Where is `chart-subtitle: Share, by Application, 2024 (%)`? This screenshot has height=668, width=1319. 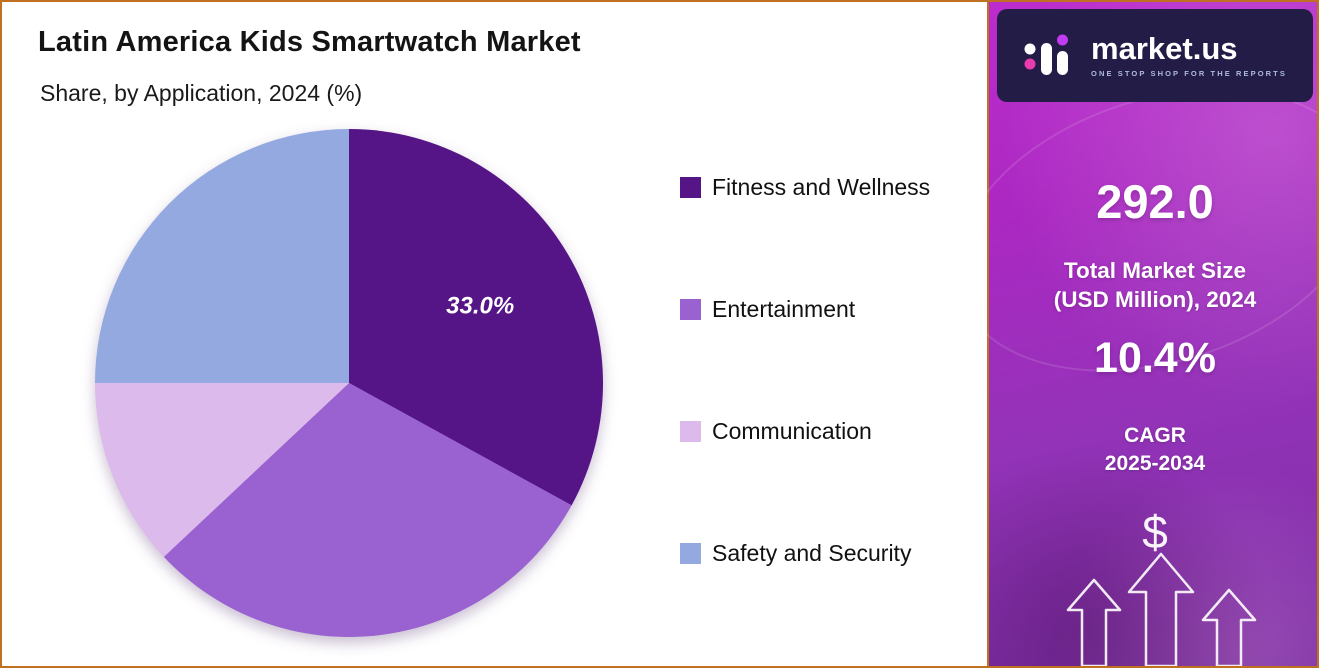
chart-subtitle: Share, by Application, 2024 (%) is located at coordinates (201, 93).